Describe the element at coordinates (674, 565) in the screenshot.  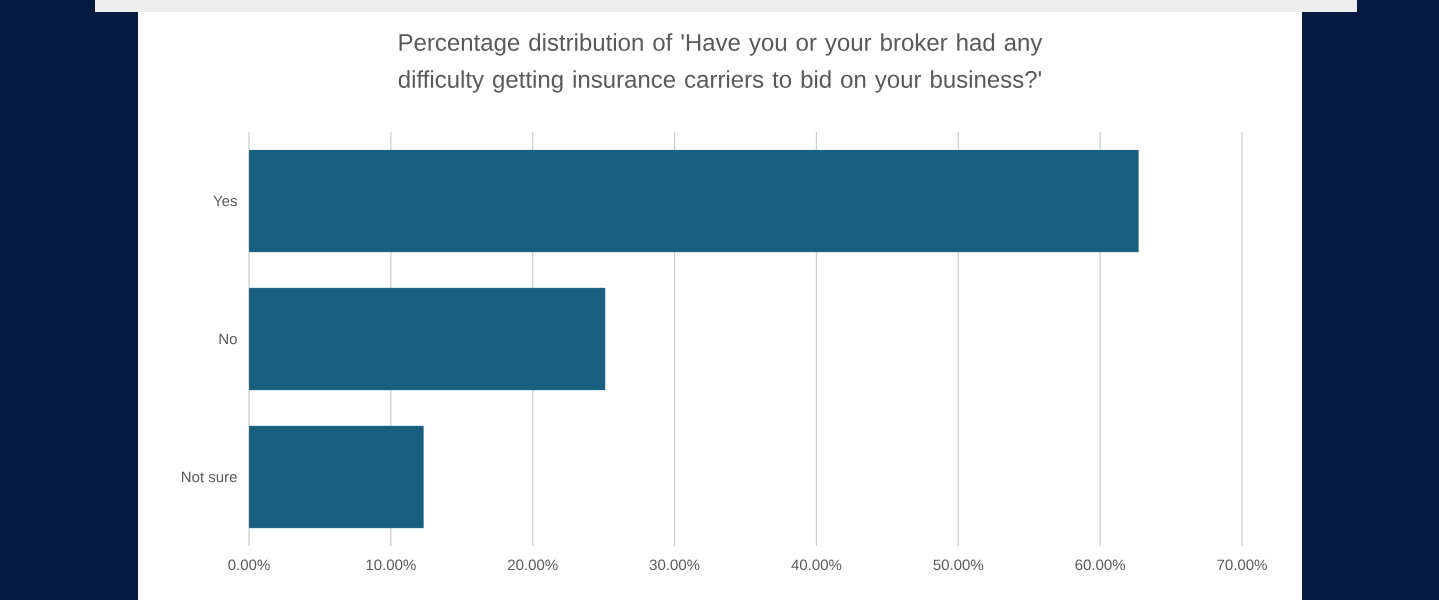
I see `x-tick-label: 30.00%` at that location.